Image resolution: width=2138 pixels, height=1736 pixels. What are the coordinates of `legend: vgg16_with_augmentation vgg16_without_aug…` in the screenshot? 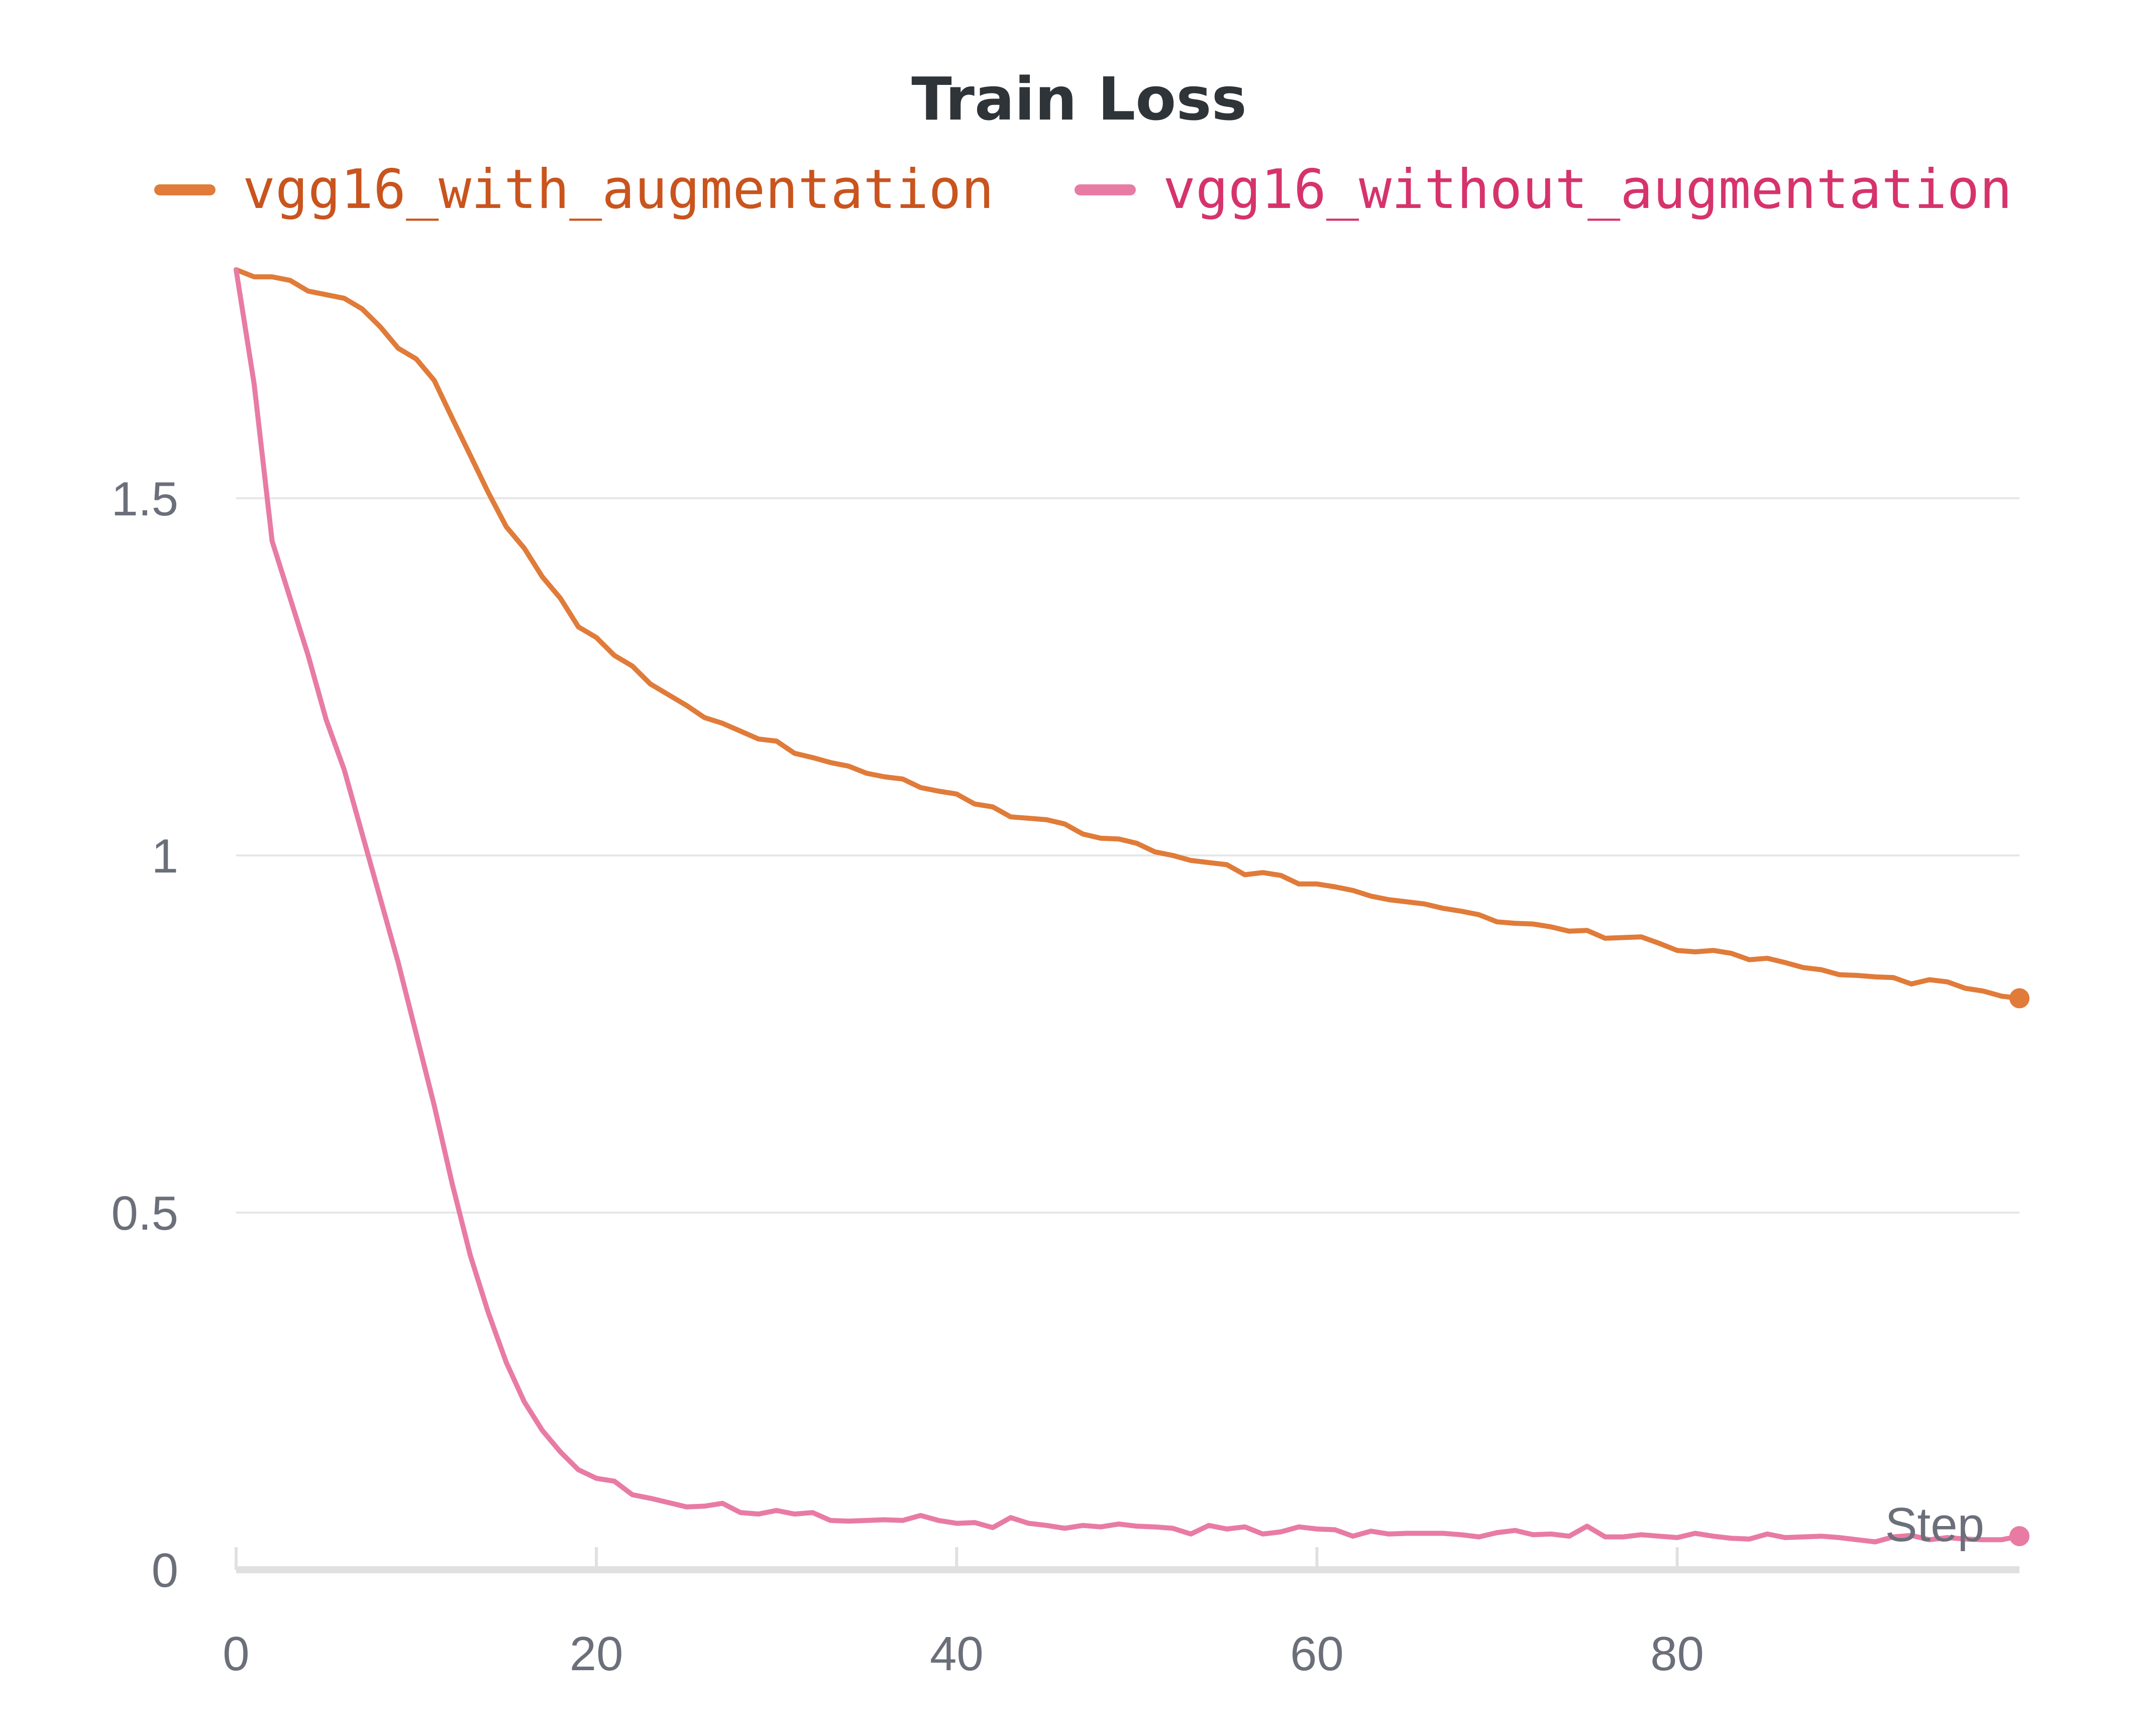 It's located at (1083, 189).